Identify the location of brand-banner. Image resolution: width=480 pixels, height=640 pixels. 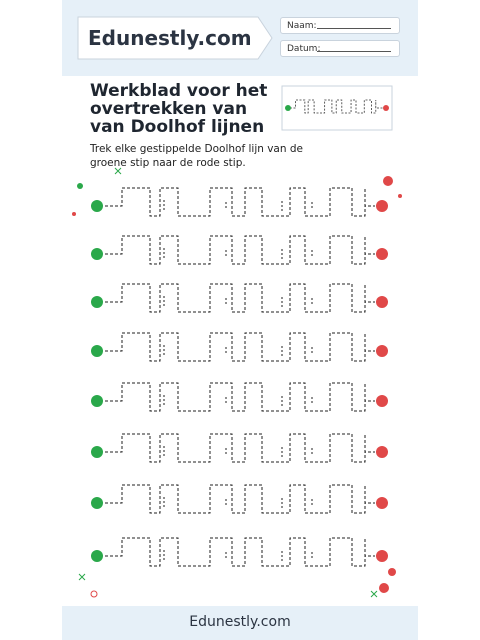
(175, 38).